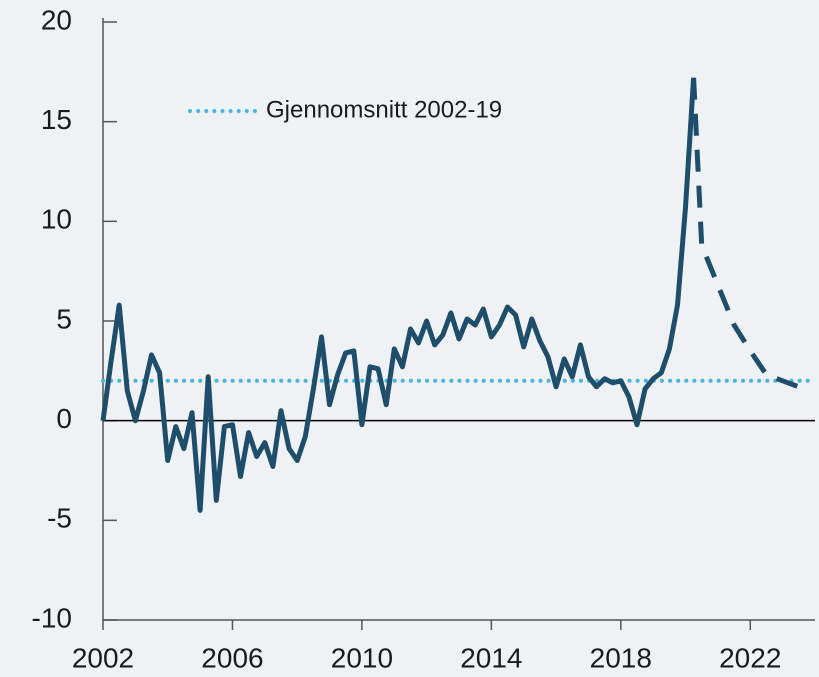 The width and height of the screenshot is (819, 677). Describe the element at coordinates (59, 518) in the screenshot. I see `y-tick-label: -5` at that location.